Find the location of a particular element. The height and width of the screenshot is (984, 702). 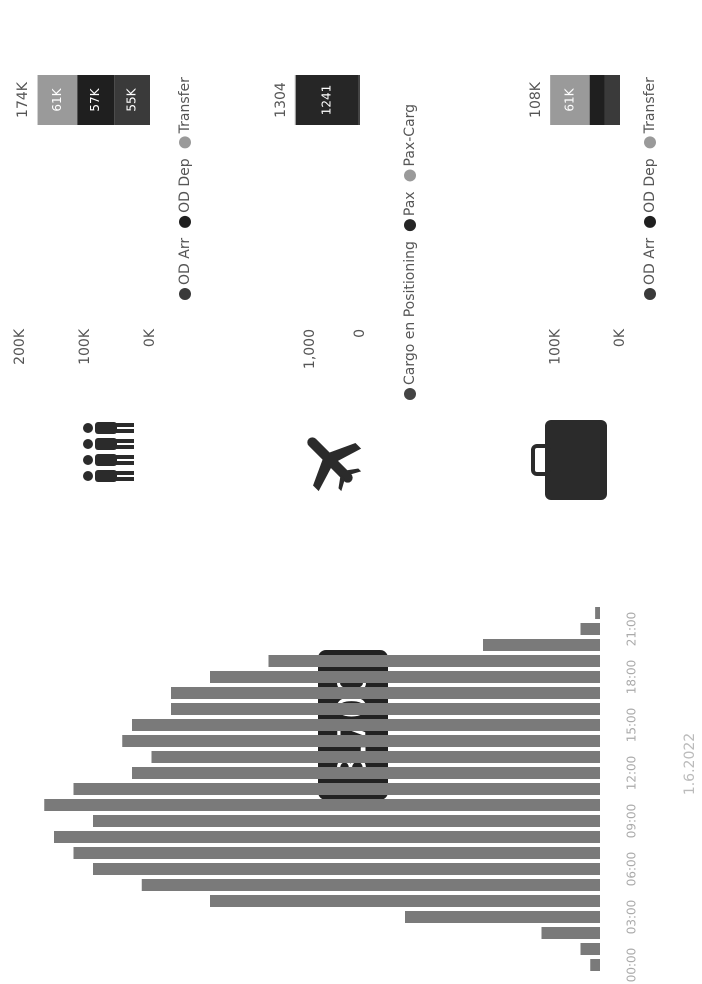

x-tick-label: 15:00 is located at coordinates (632, 725).